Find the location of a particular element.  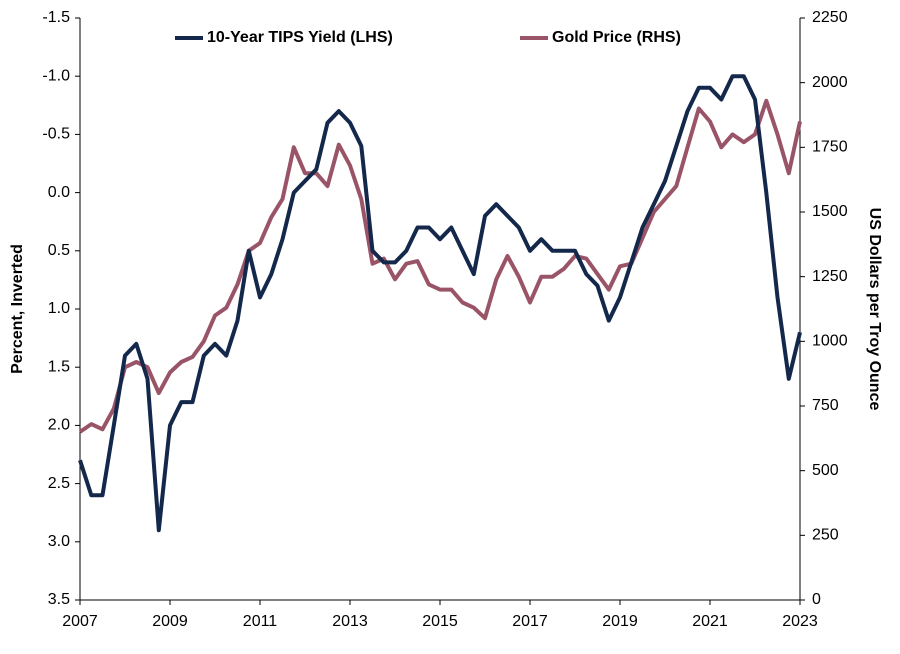

y-tick-label: 1.5 is located at coordinates (59, 366).